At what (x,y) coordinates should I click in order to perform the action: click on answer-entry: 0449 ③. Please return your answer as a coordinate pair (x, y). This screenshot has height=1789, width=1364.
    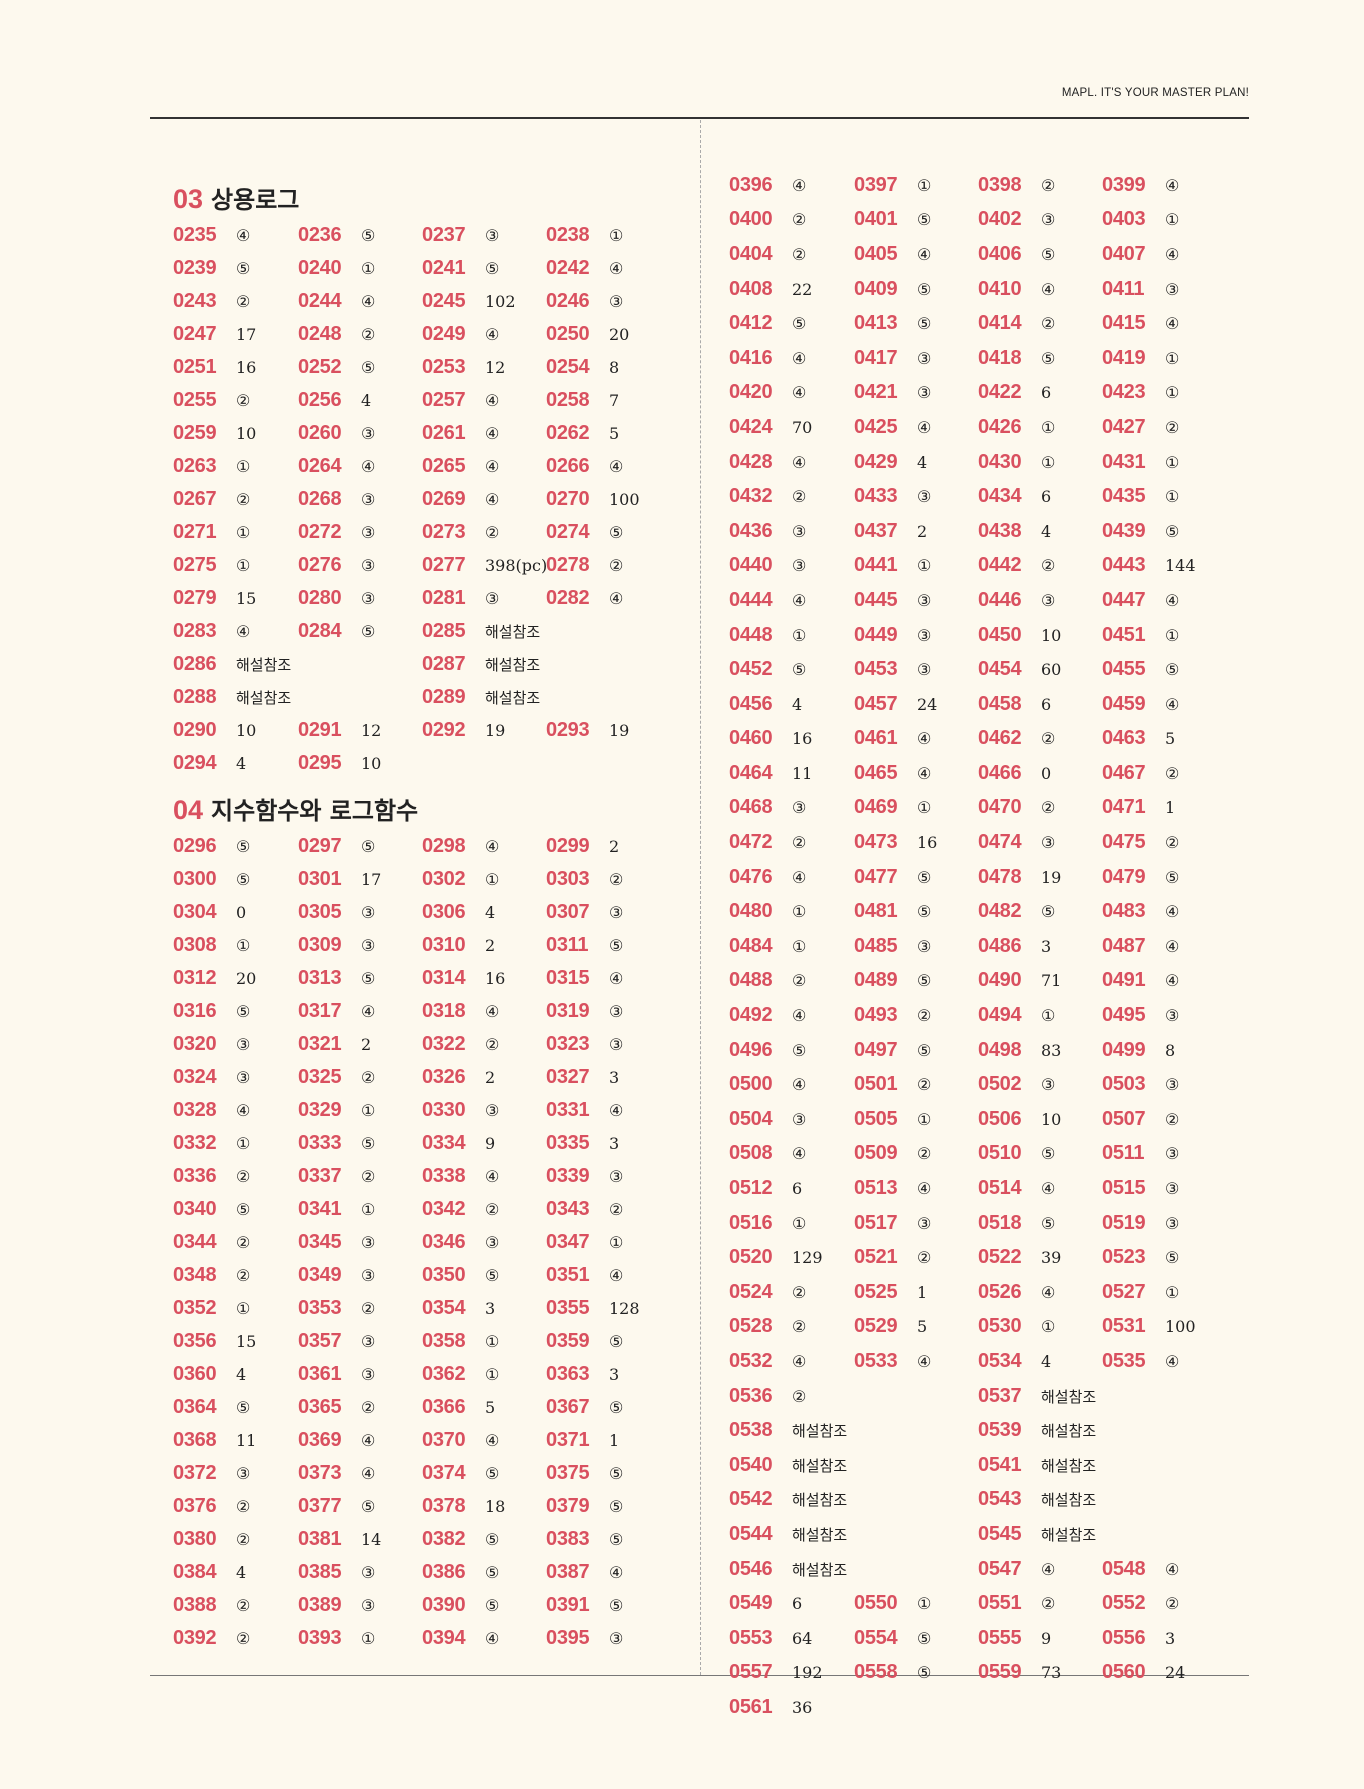
    Looking at the image, I should click on (892, 635).